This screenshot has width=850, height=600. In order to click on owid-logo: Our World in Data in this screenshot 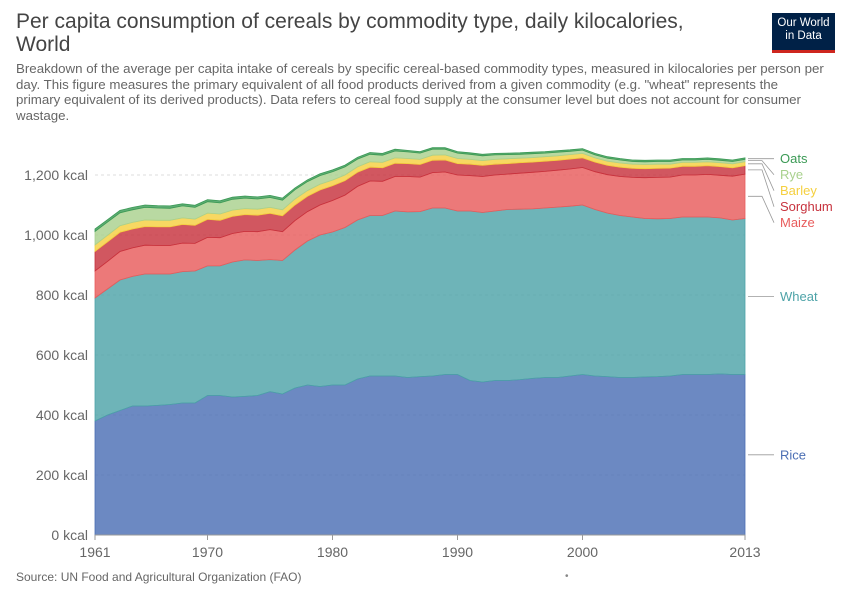, I will do `click(803, 33)`.